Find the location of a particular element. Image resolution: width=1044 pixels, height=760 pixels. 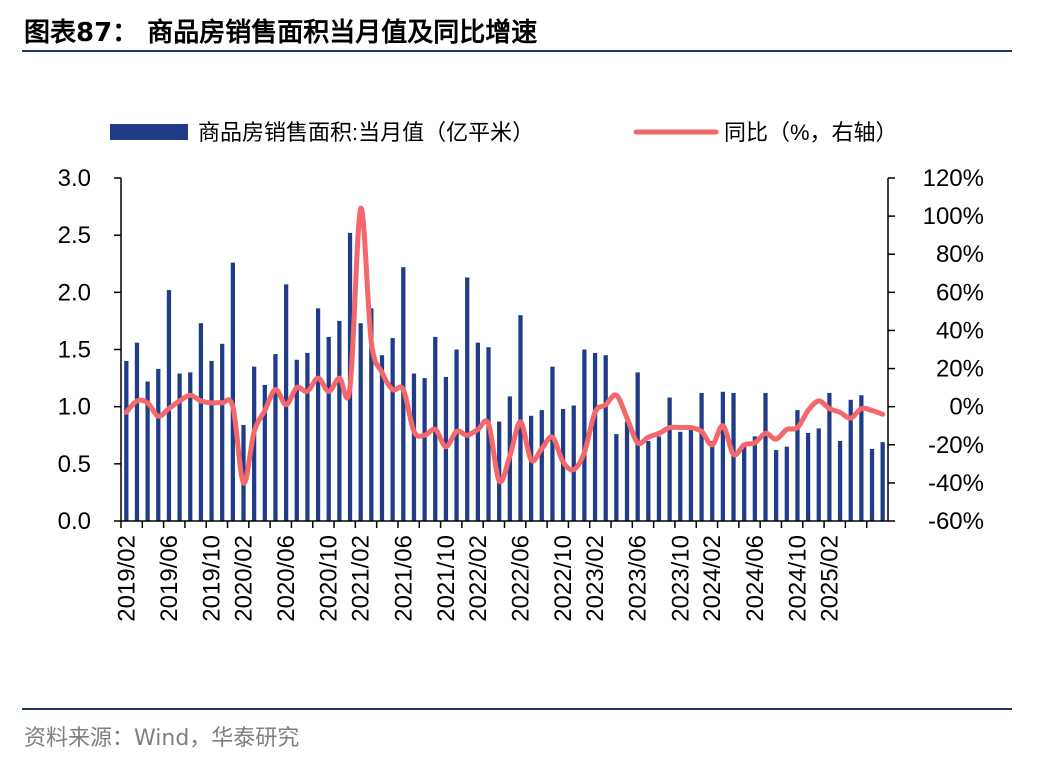

bar-2019/09 is located at coordinates (201, 422).